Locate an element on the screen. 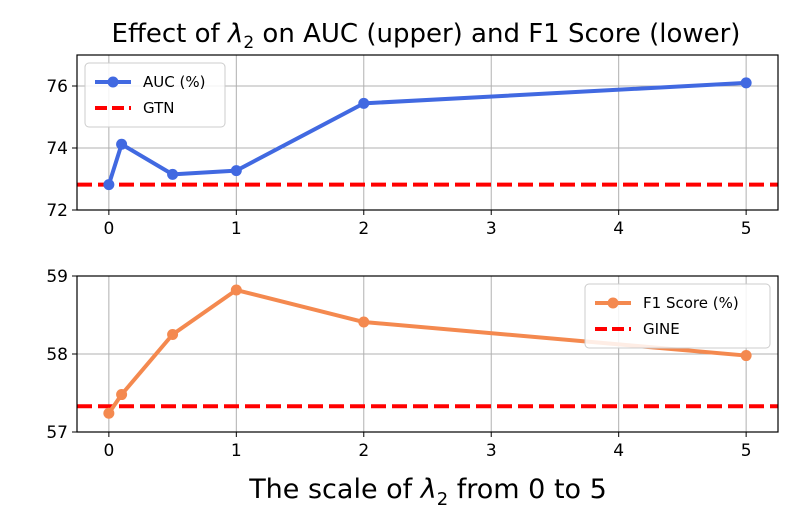  legend: F1 Score (%) GINE is located at coordinates (677, 316).